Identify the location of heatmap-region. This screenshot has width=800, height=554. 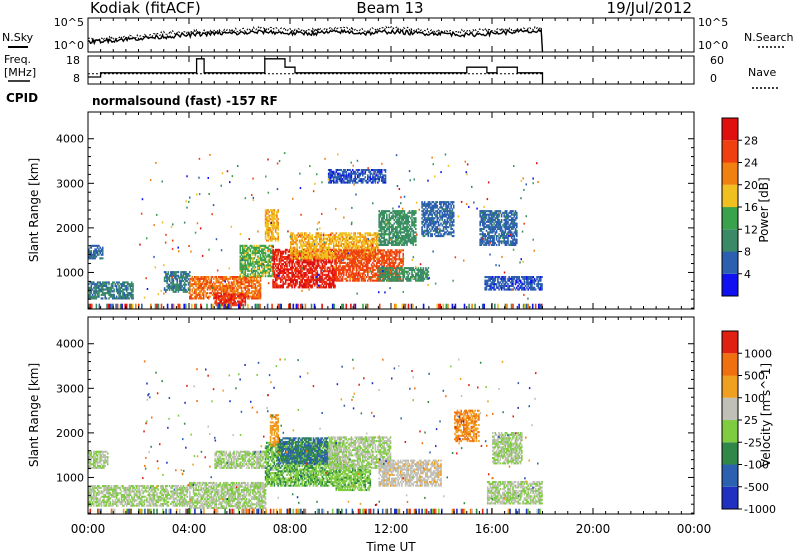
(111, 290).